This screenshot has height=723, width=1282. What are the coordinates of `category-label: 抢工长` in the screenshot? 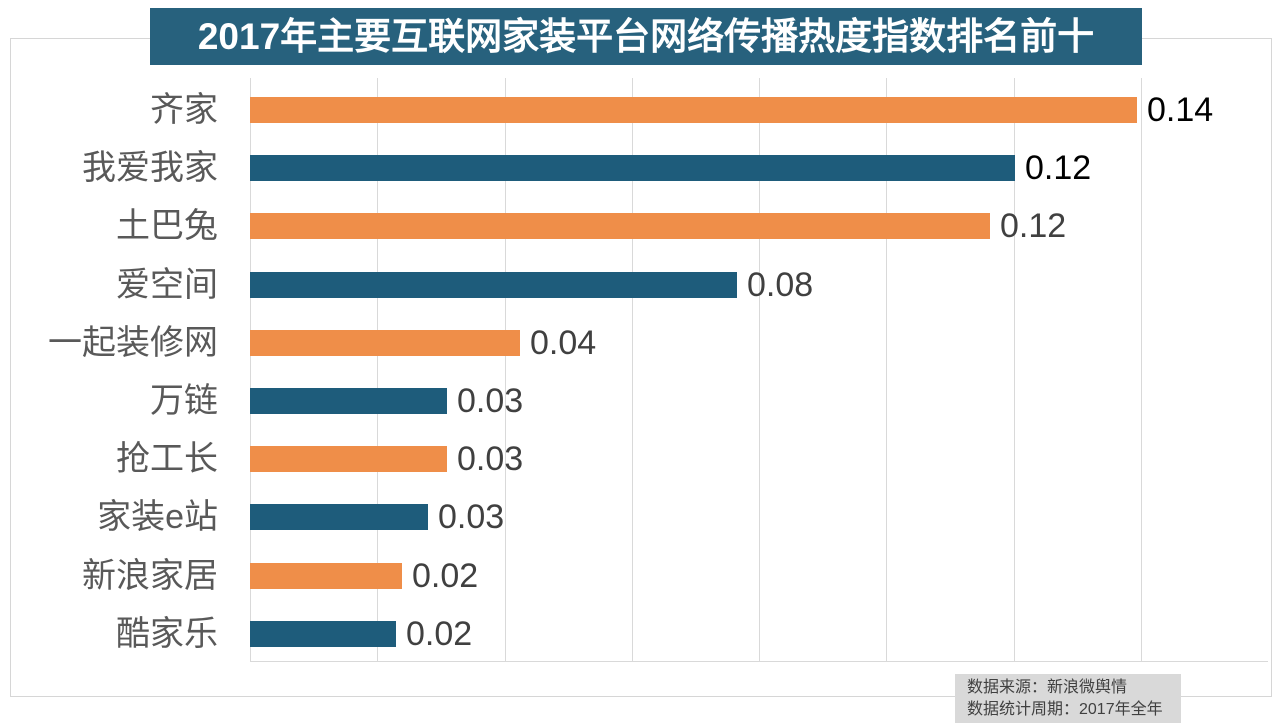 It's located at (167, 459).